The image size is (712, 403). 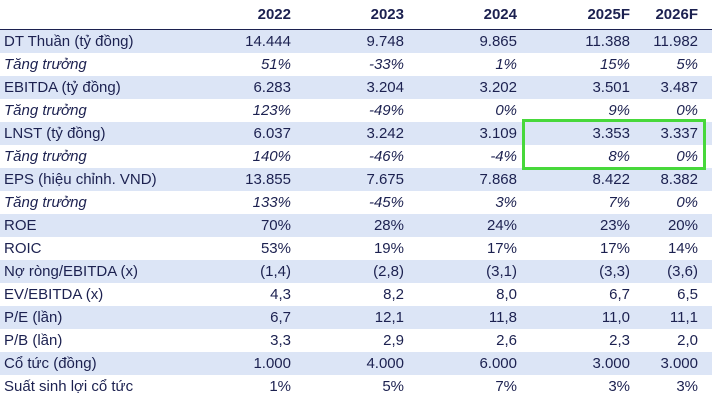 I want to click on table-row: Suất sinh lợi cổ tức 1% 5% 7% 3% 3%, so click(x=356, y=386).